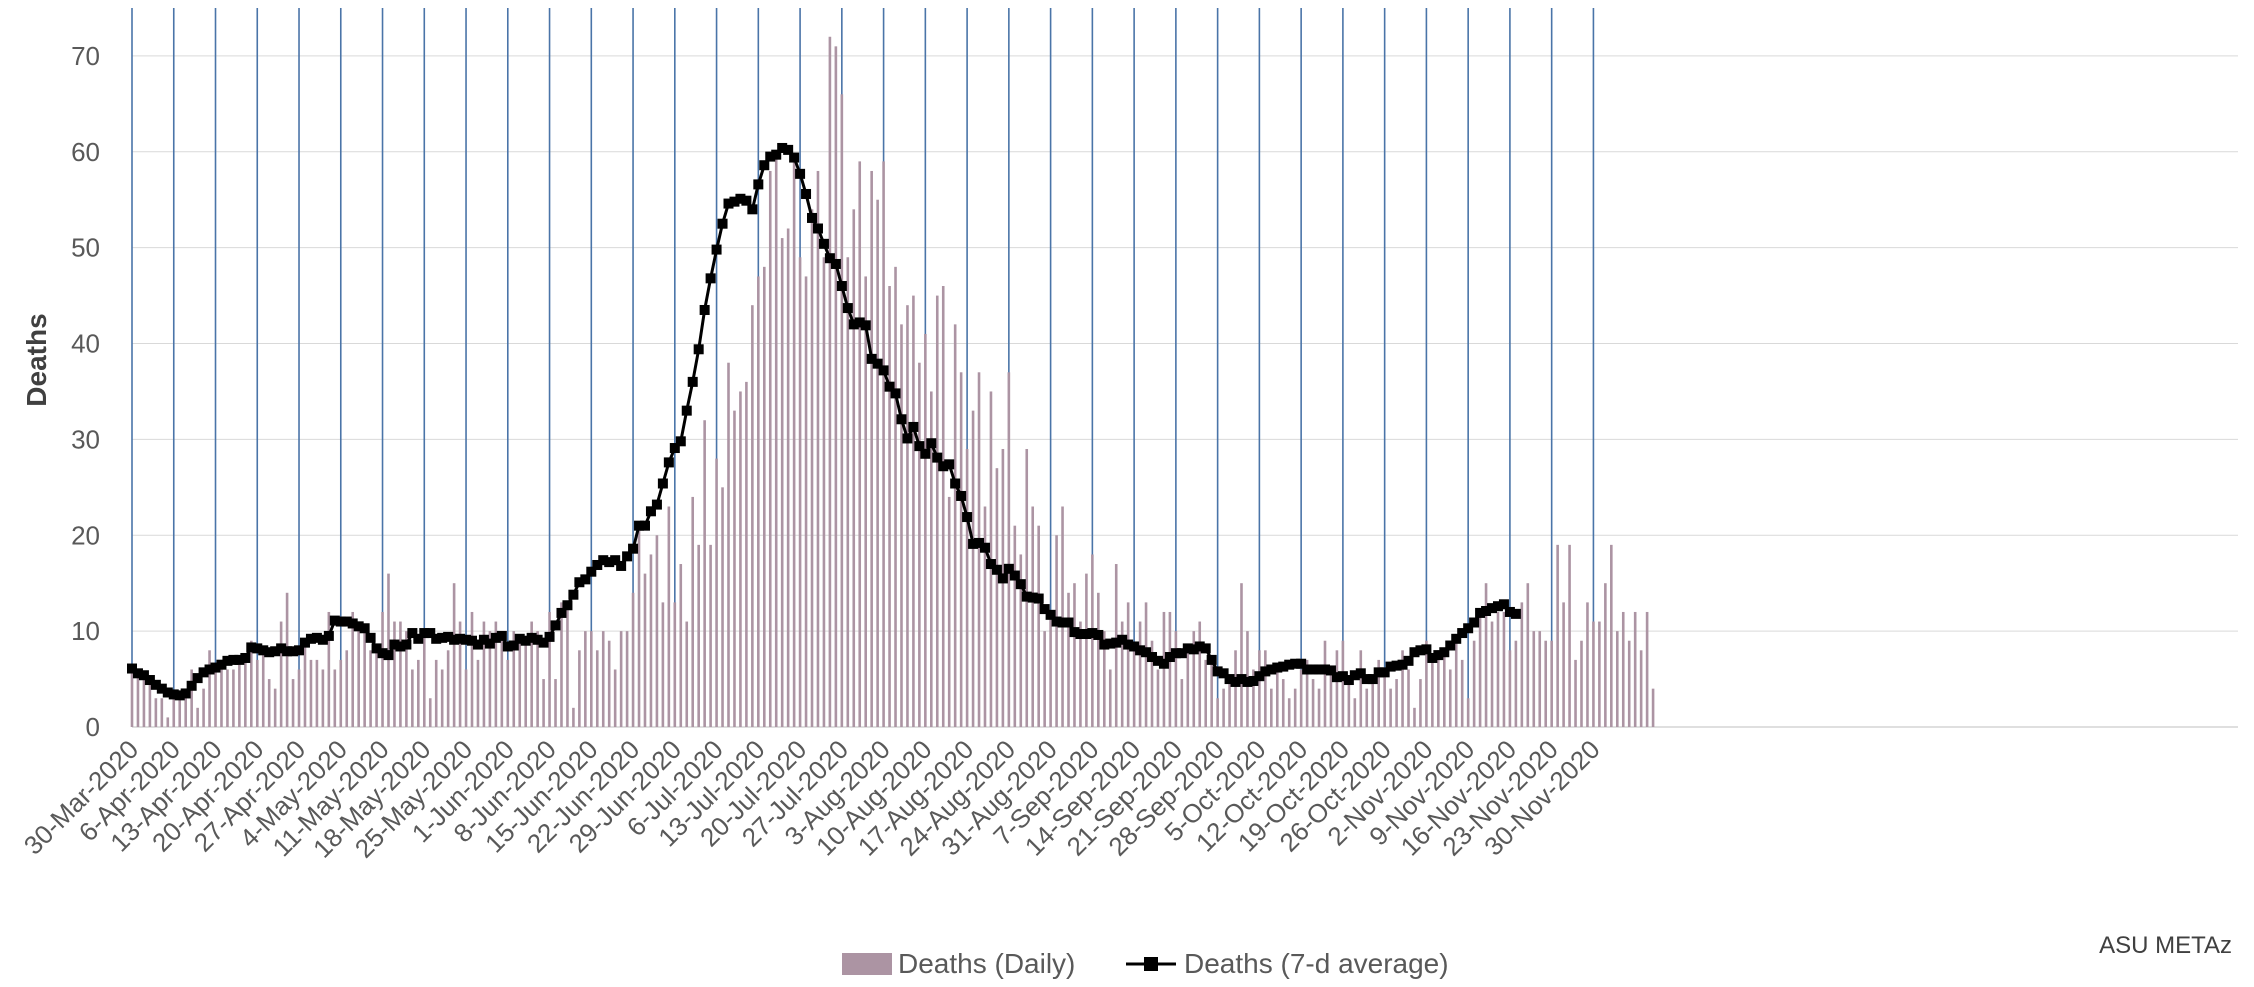  What do you see at coordinates (85, 391) in the screenshot?
I see `y-axis-tick-labels: 0 10 20 30 40 50 60 70` at bounding box center [85, 391].